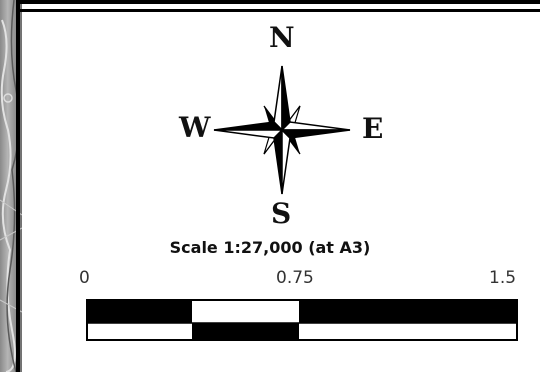  I want to click on frame-left-border, so click(18, 186).